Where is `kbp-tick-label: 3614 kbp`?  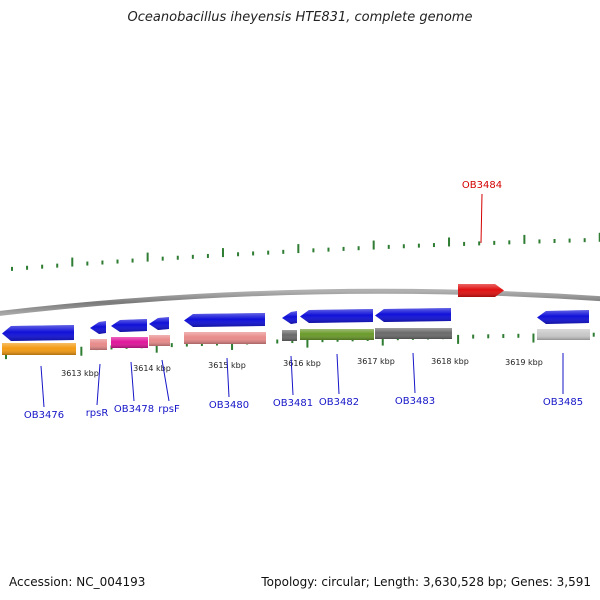 kbp-tick-label: 3614 kbp is located at coordinates (152, 368).